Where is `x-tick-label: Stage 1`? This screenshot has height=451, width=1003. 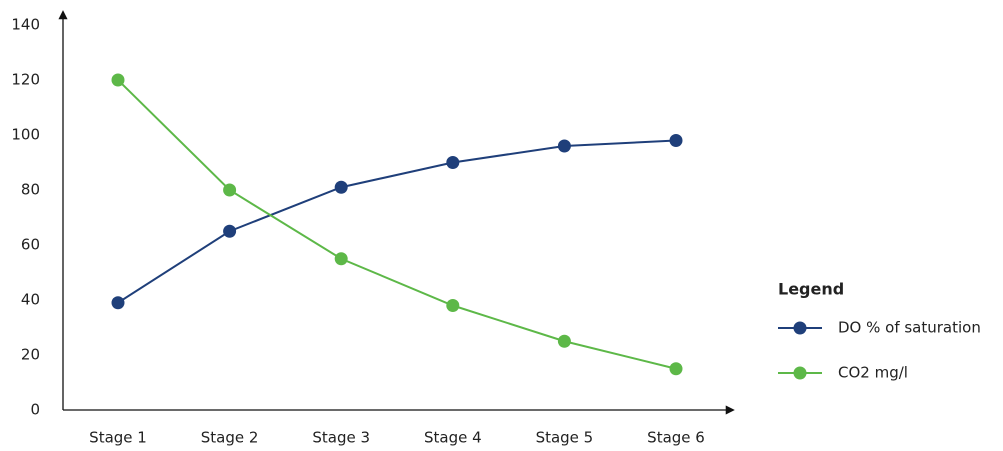
x-tick-label: Stage 1 is located at coordinates (118, 438).